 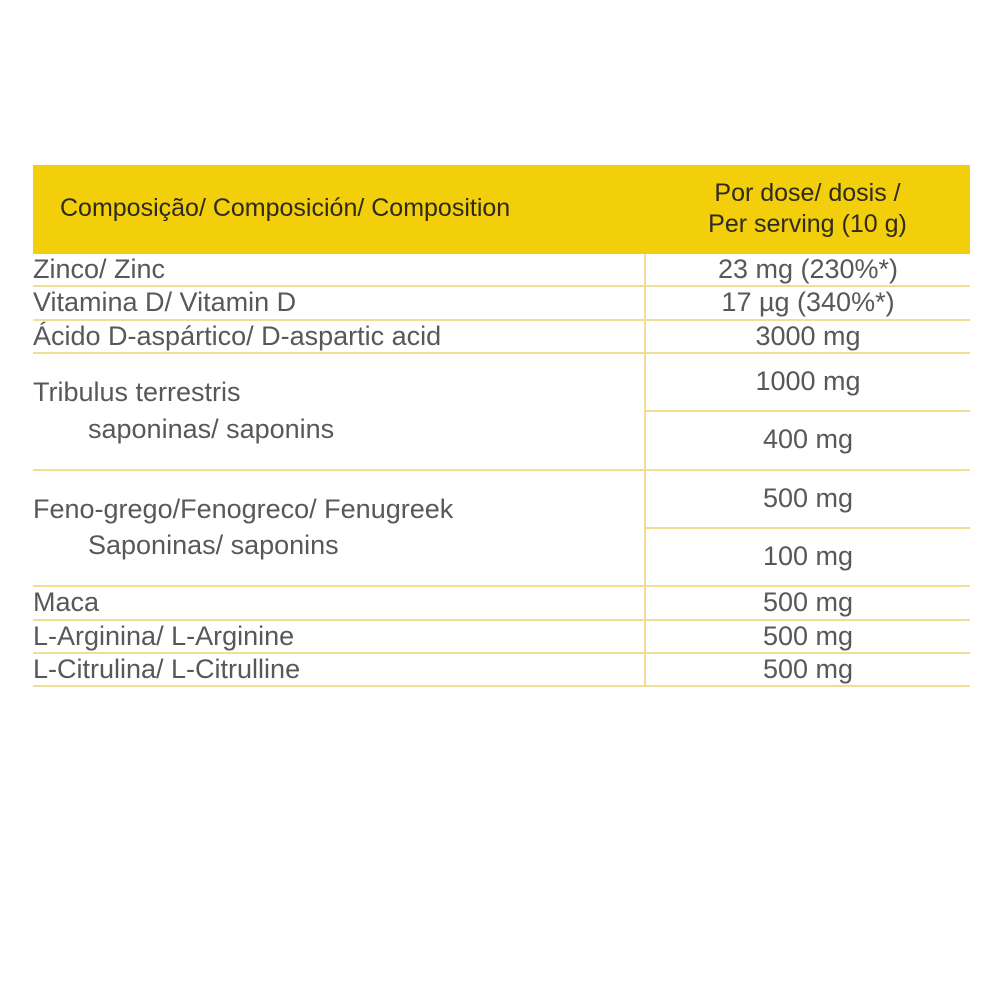 I want to click on ingredient-amount: 1000 mg, so click(x=808, y=383).